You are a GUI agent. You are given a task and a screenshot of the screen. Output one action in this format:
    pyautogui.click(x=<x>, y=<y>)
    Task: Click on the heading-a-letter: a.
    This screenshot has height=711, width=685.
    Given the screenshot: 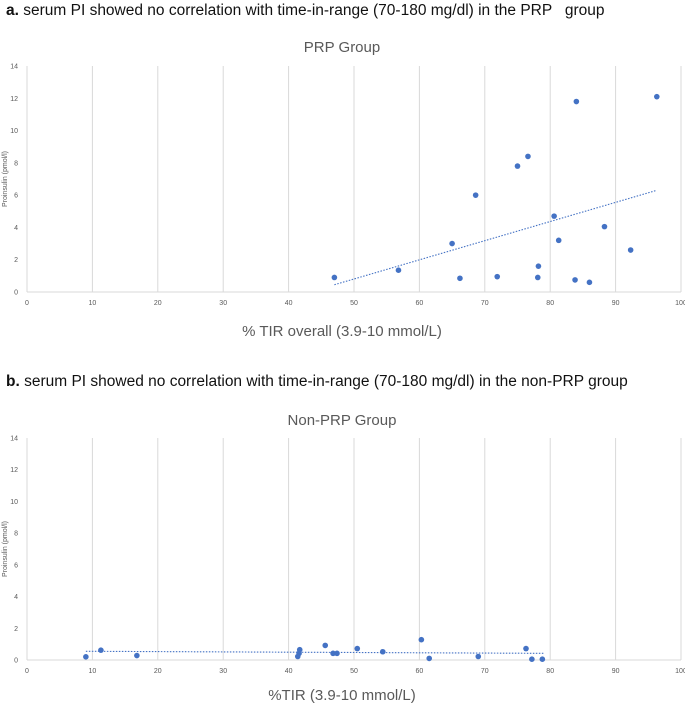 What is the action you would take?
    pyautogui.click(x=12, y=10)
    